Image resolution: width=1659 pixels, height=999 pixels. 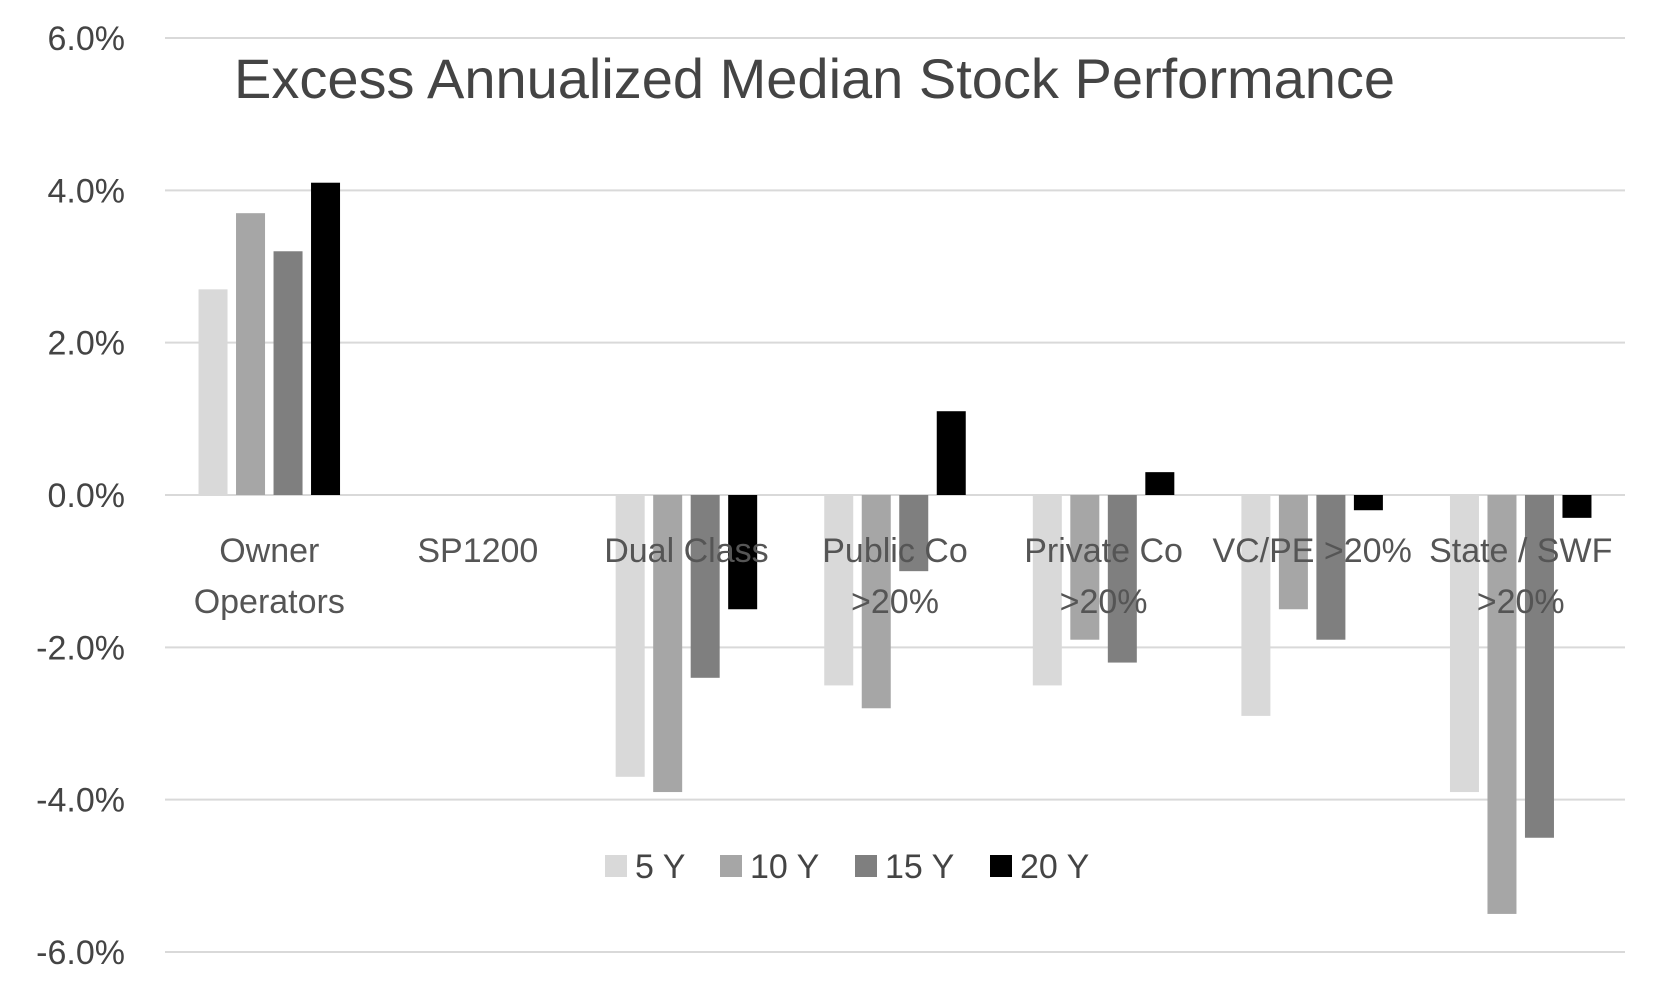 What do you see at coordinates (80, 953) in the screenshot?
I see `y-tick-label: -6.0%` at bounding box center [80, 953].